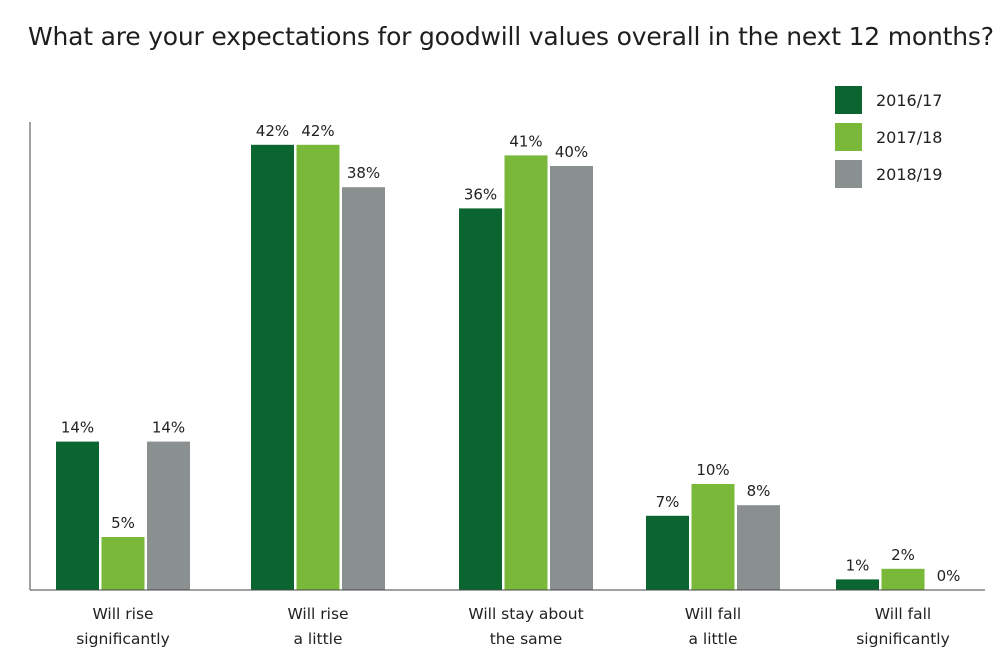 The height and width of the screenshot is (658, 1004). I want to click on value-label: 7%, so click(668, 502).